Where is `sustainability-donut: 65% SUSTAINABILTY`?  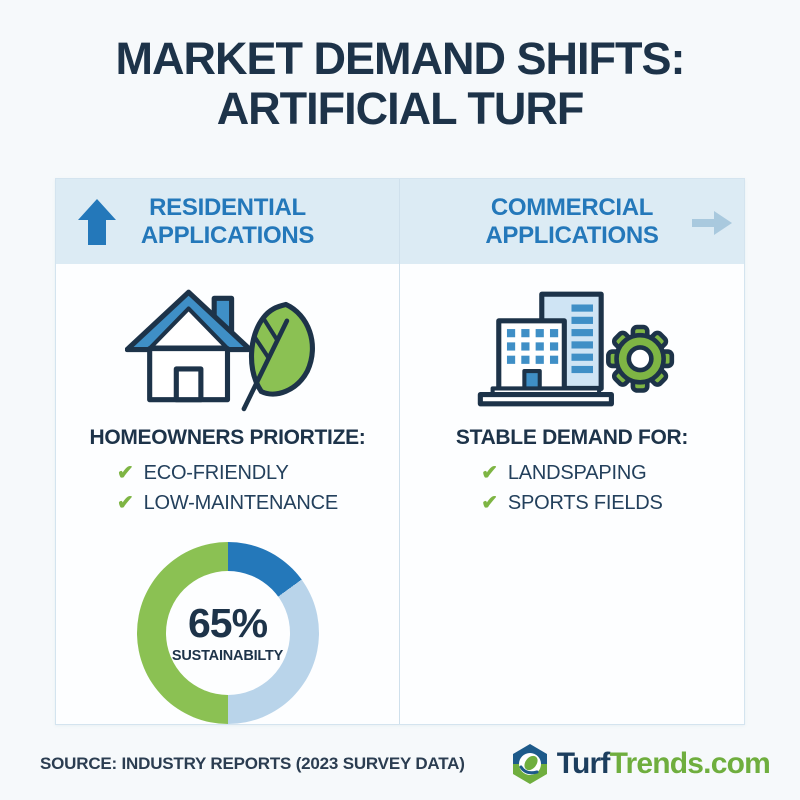
sustainability-donut: 65% SUSTAINABILTY is located at coordinates (227, 633).